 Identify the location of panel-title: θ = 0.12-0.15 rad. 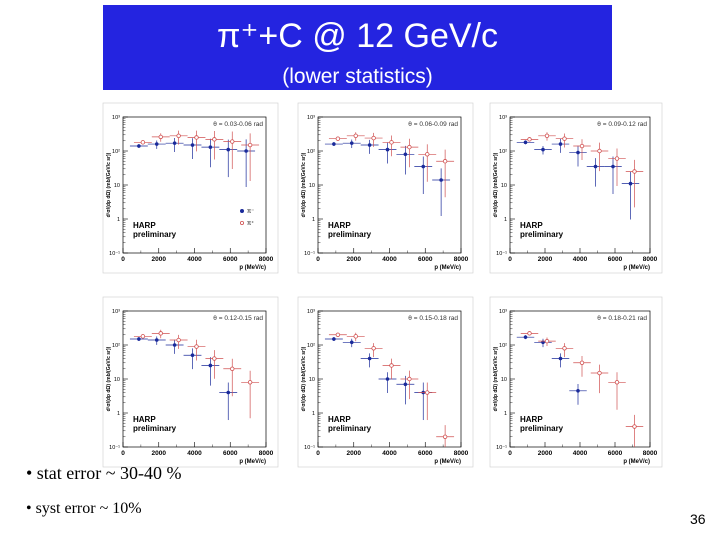
(238, 318).